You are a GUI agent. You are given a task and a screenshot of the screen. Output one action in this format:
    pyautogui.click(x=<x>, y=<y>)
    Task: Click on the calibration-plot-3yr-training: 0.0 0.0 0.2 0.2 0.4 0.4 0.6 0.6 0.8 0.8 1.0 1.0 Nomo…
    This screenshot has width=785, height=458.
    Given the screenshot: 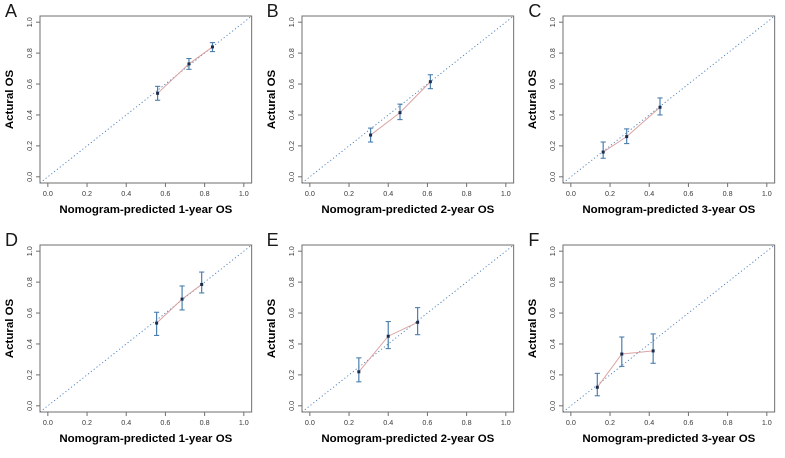 What is the action you would take?
    pyautogui.click(x=651, y=115)
    